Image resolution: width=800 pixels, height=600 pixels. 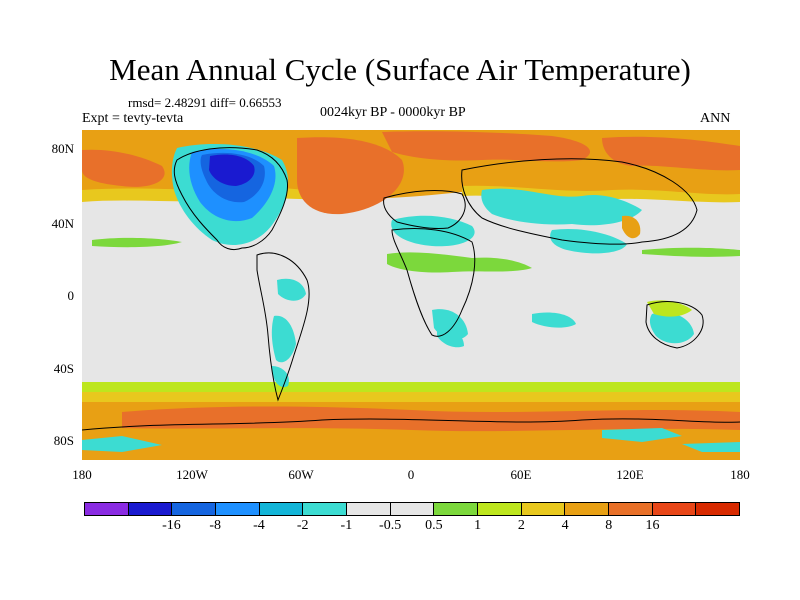 I want to click on lon-label-0: 0, so click(x=411, y=474).